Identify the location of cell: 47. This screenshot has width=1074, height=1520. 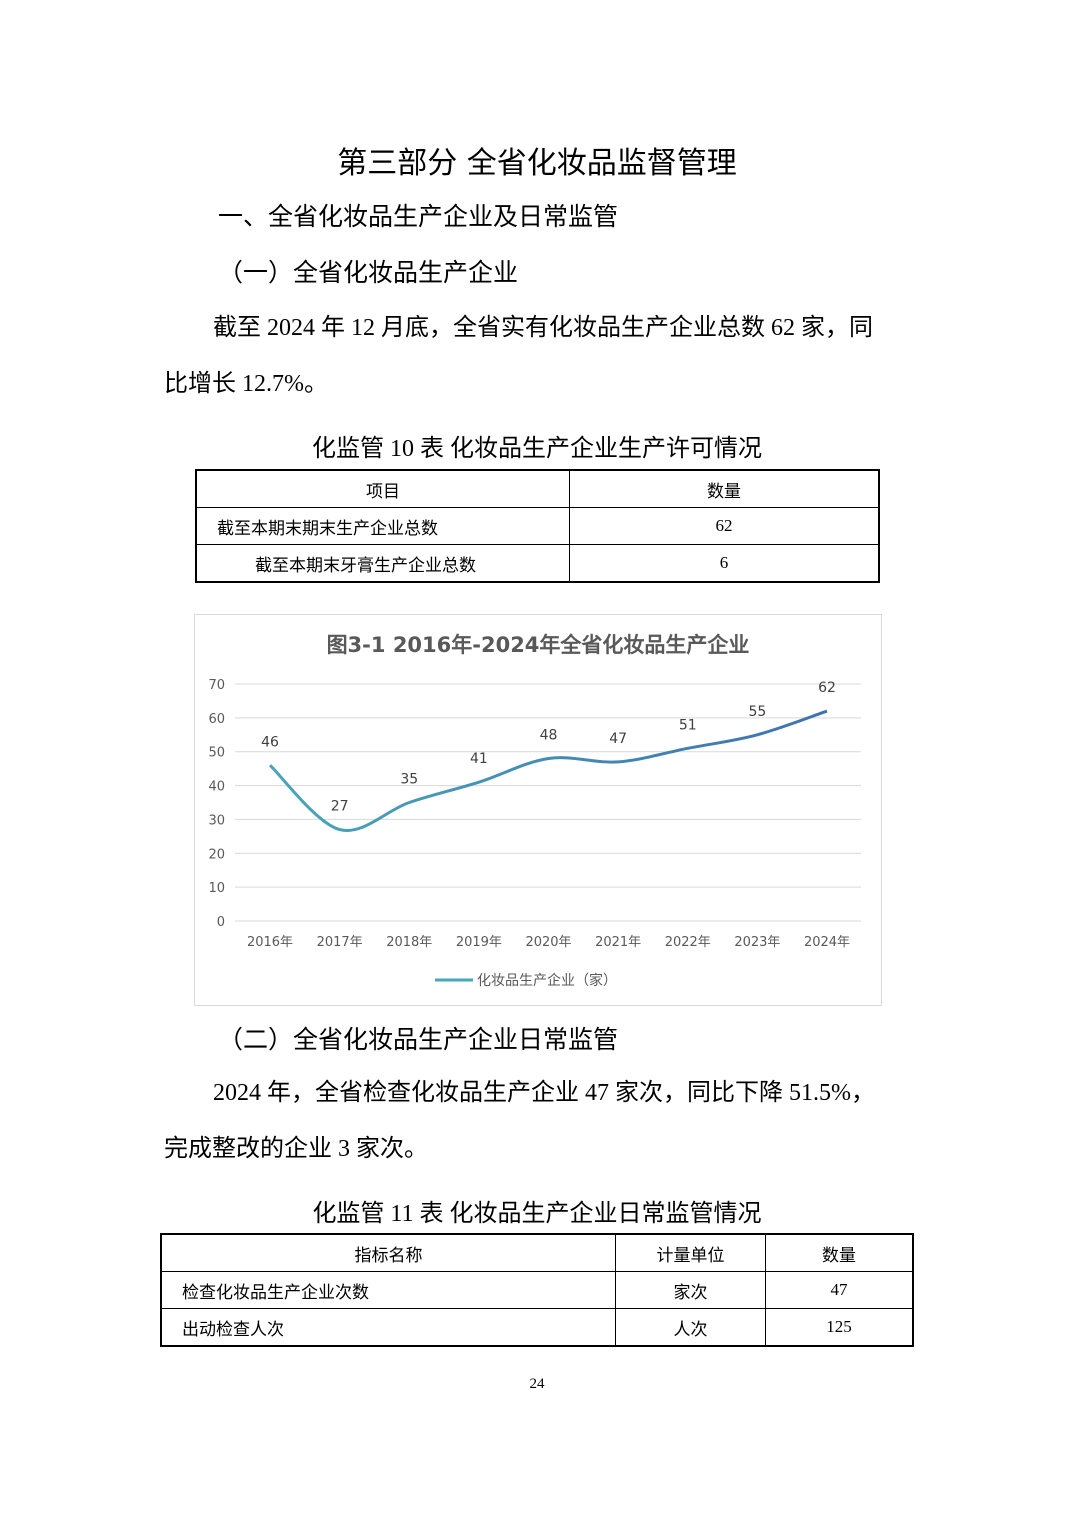
(839, 1290).